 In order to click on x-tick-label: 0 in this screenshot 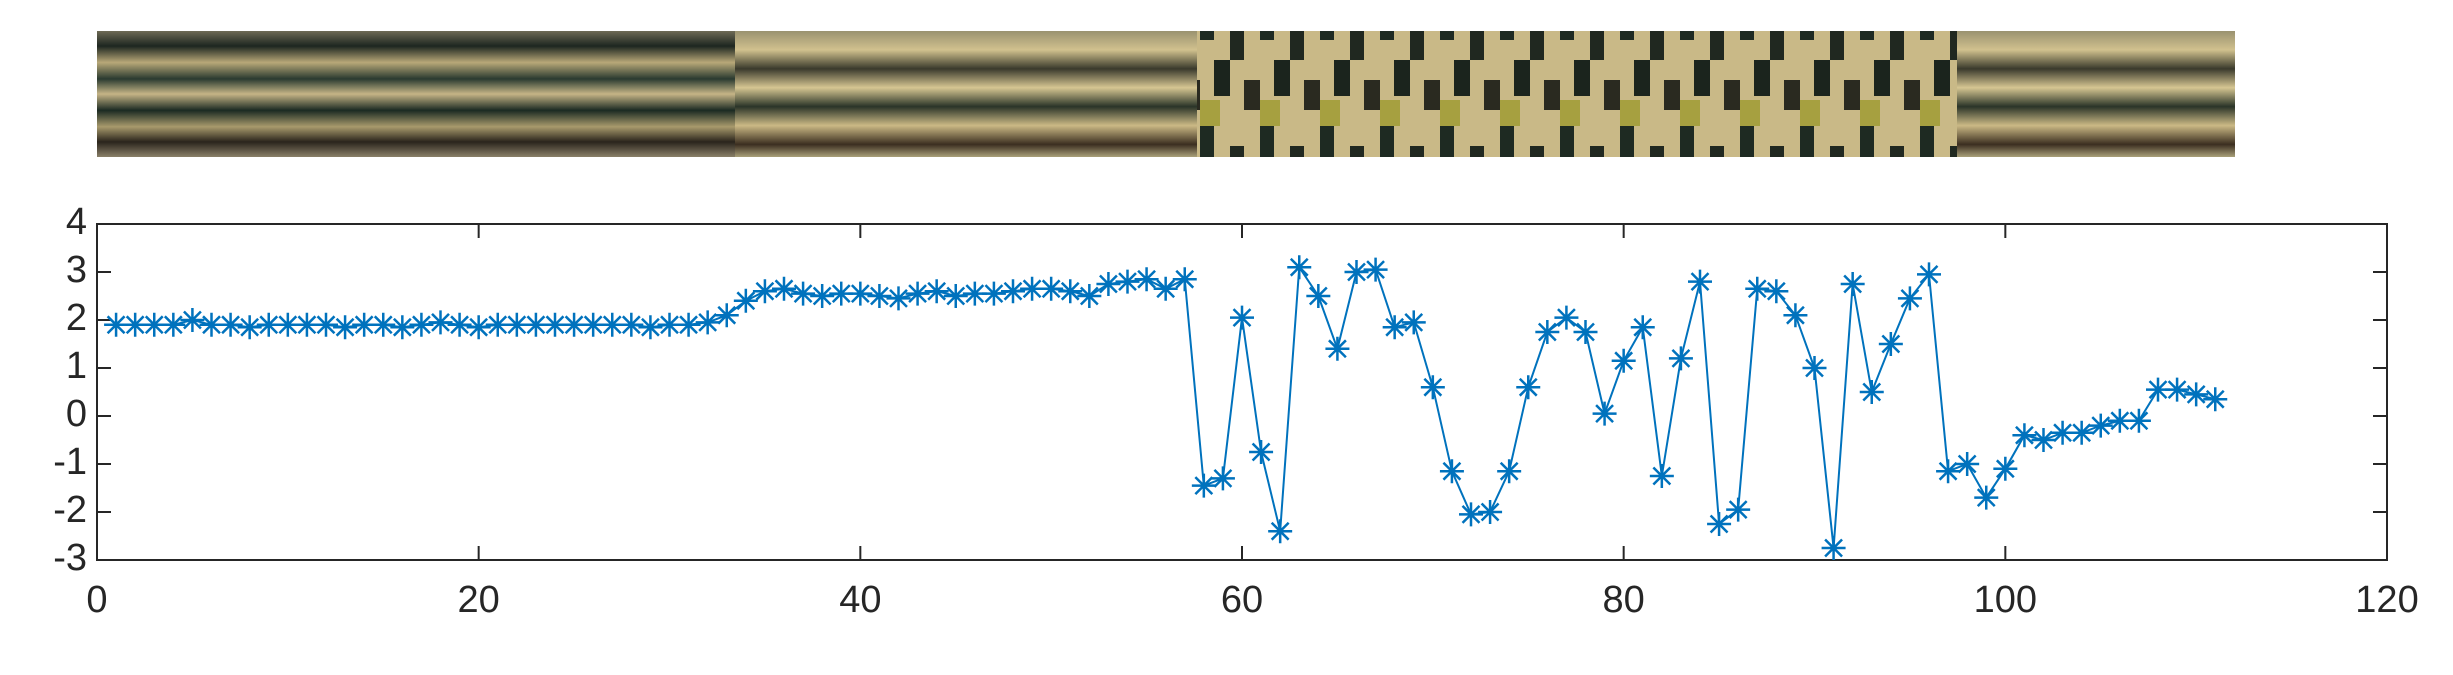, I will do `click(96, 600)`.